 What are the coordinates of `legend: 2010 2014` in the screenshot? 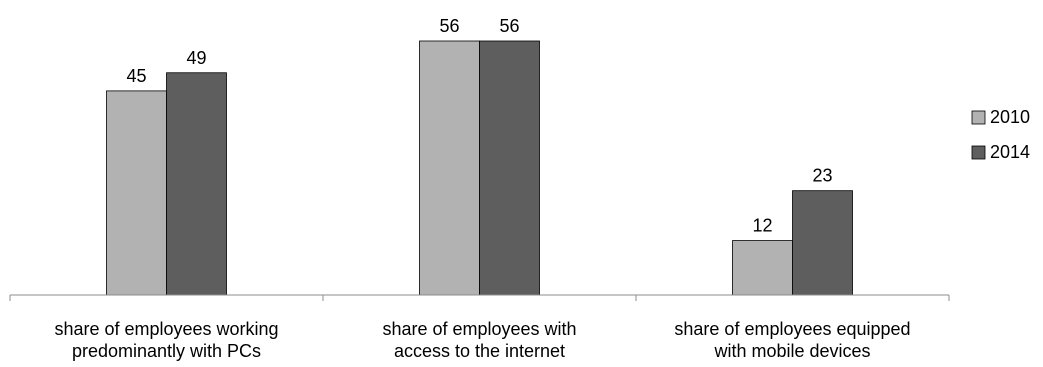 It's located at (1000, 134).